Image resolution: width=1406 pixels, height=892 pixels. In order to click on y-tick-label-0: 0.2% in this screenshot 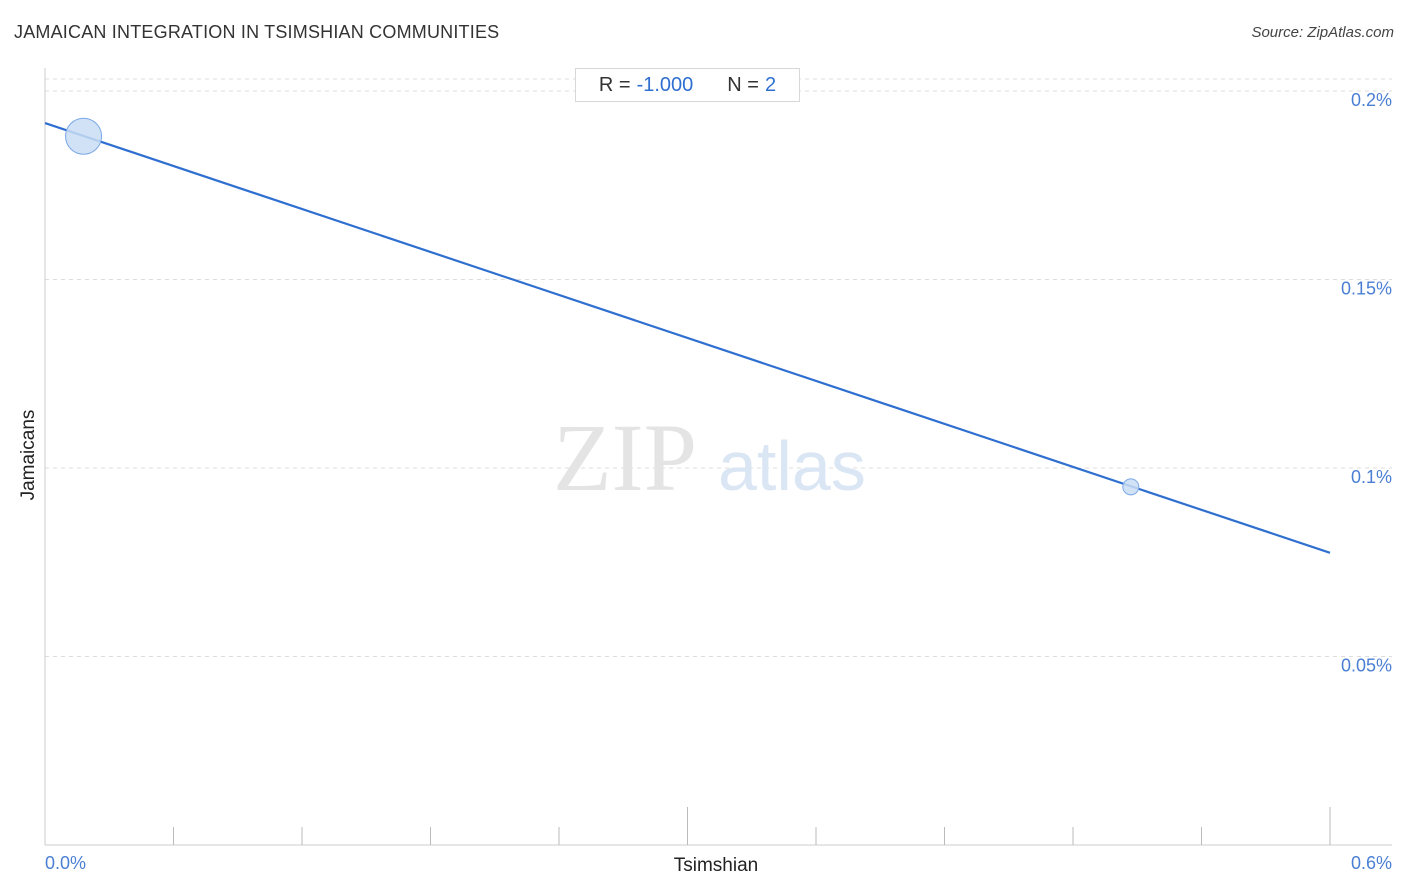, I will do `click(1371, 100)`.